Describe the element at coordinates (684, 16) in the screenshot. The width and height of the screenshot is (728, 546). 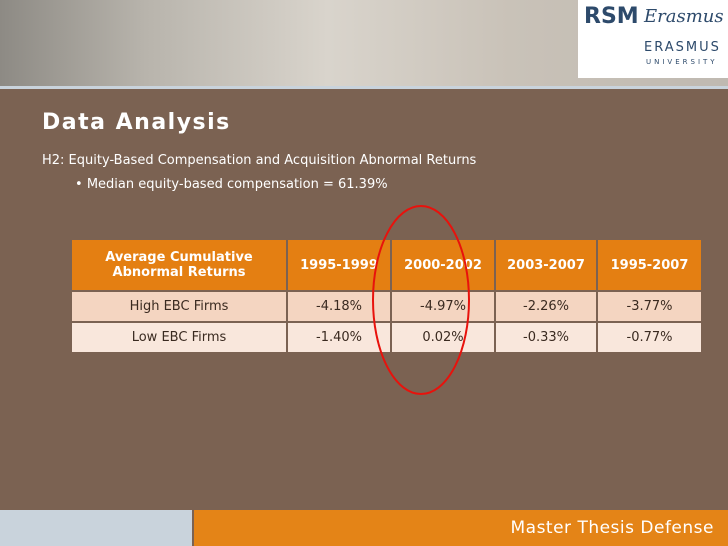
I see `logo-script: Erasmus` at that location.